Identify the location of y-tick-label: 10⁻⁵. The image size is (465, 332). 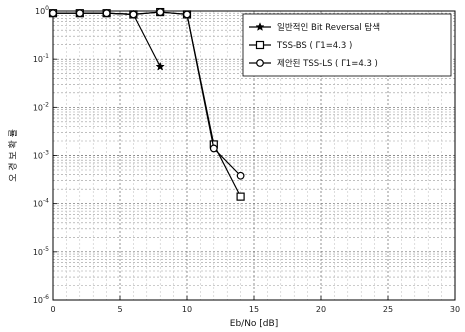
(41, 251).